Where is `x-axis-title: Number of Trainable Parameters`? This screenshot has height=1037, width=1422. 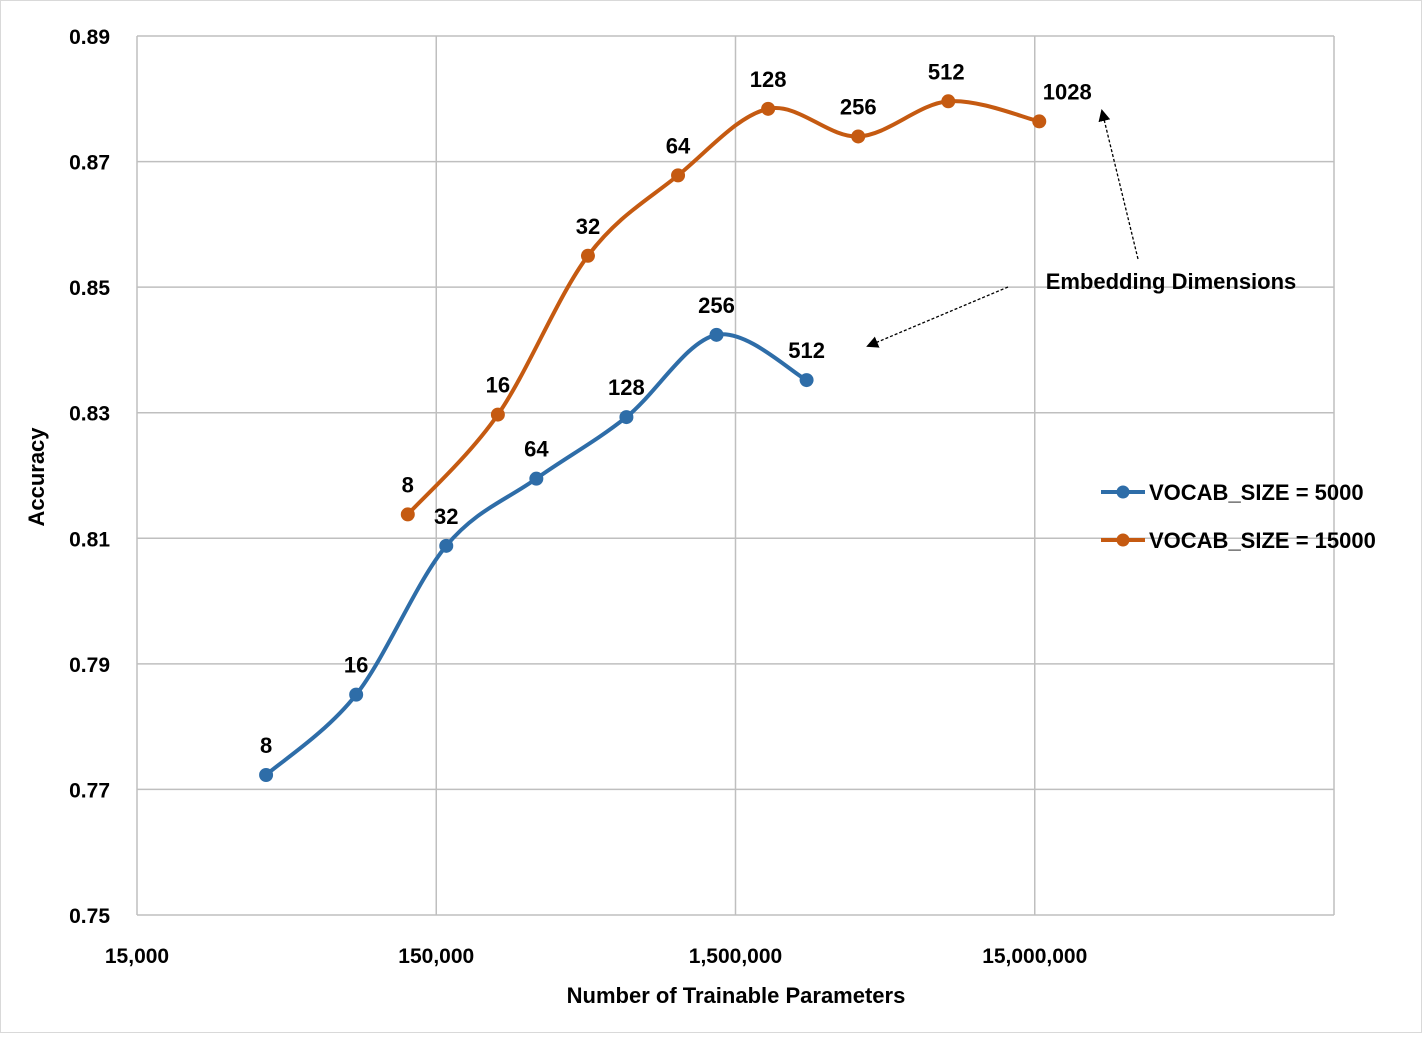
x-axis-title: Number of Trainable Parameters is located at coordinates (736, 995).